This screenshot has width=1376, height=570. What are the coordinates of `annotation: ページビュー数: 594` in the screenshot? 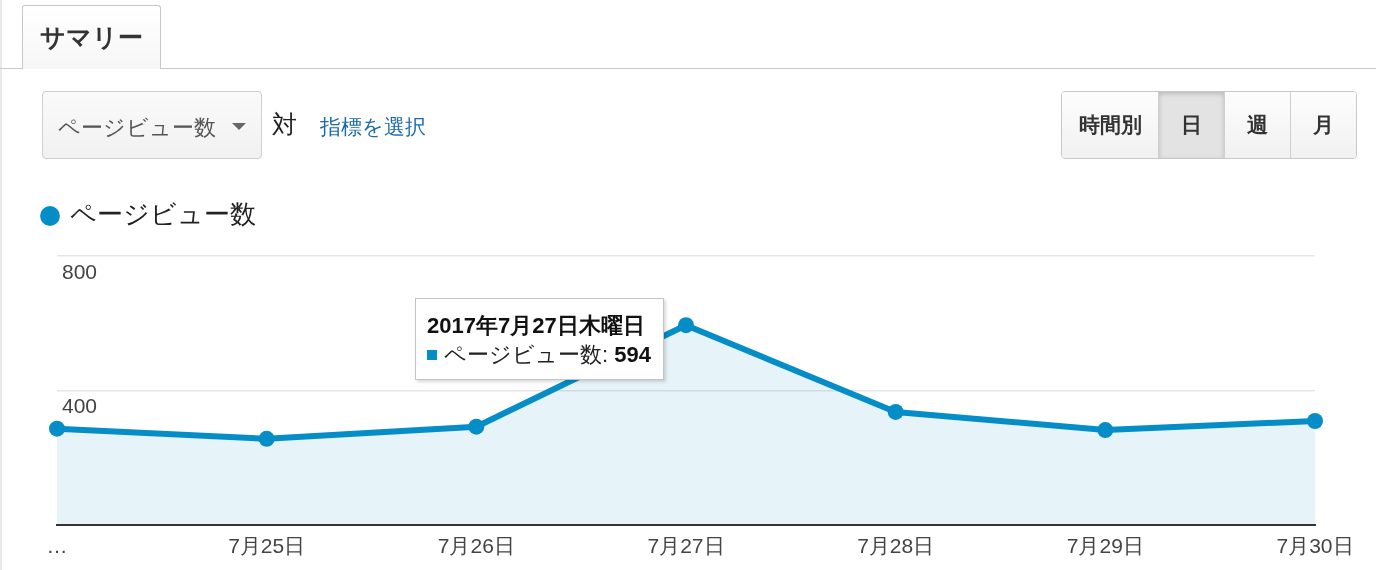 It's located at (547, 355).